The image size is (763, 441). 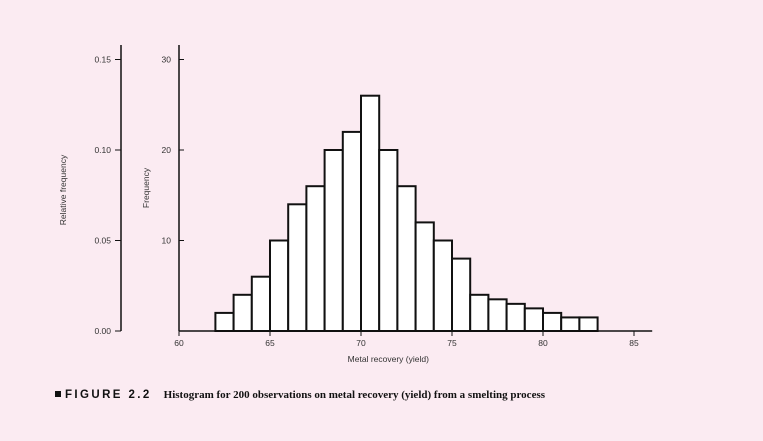 I want to click on y2-tick-label: 0.05, so click(x=102, y=241).